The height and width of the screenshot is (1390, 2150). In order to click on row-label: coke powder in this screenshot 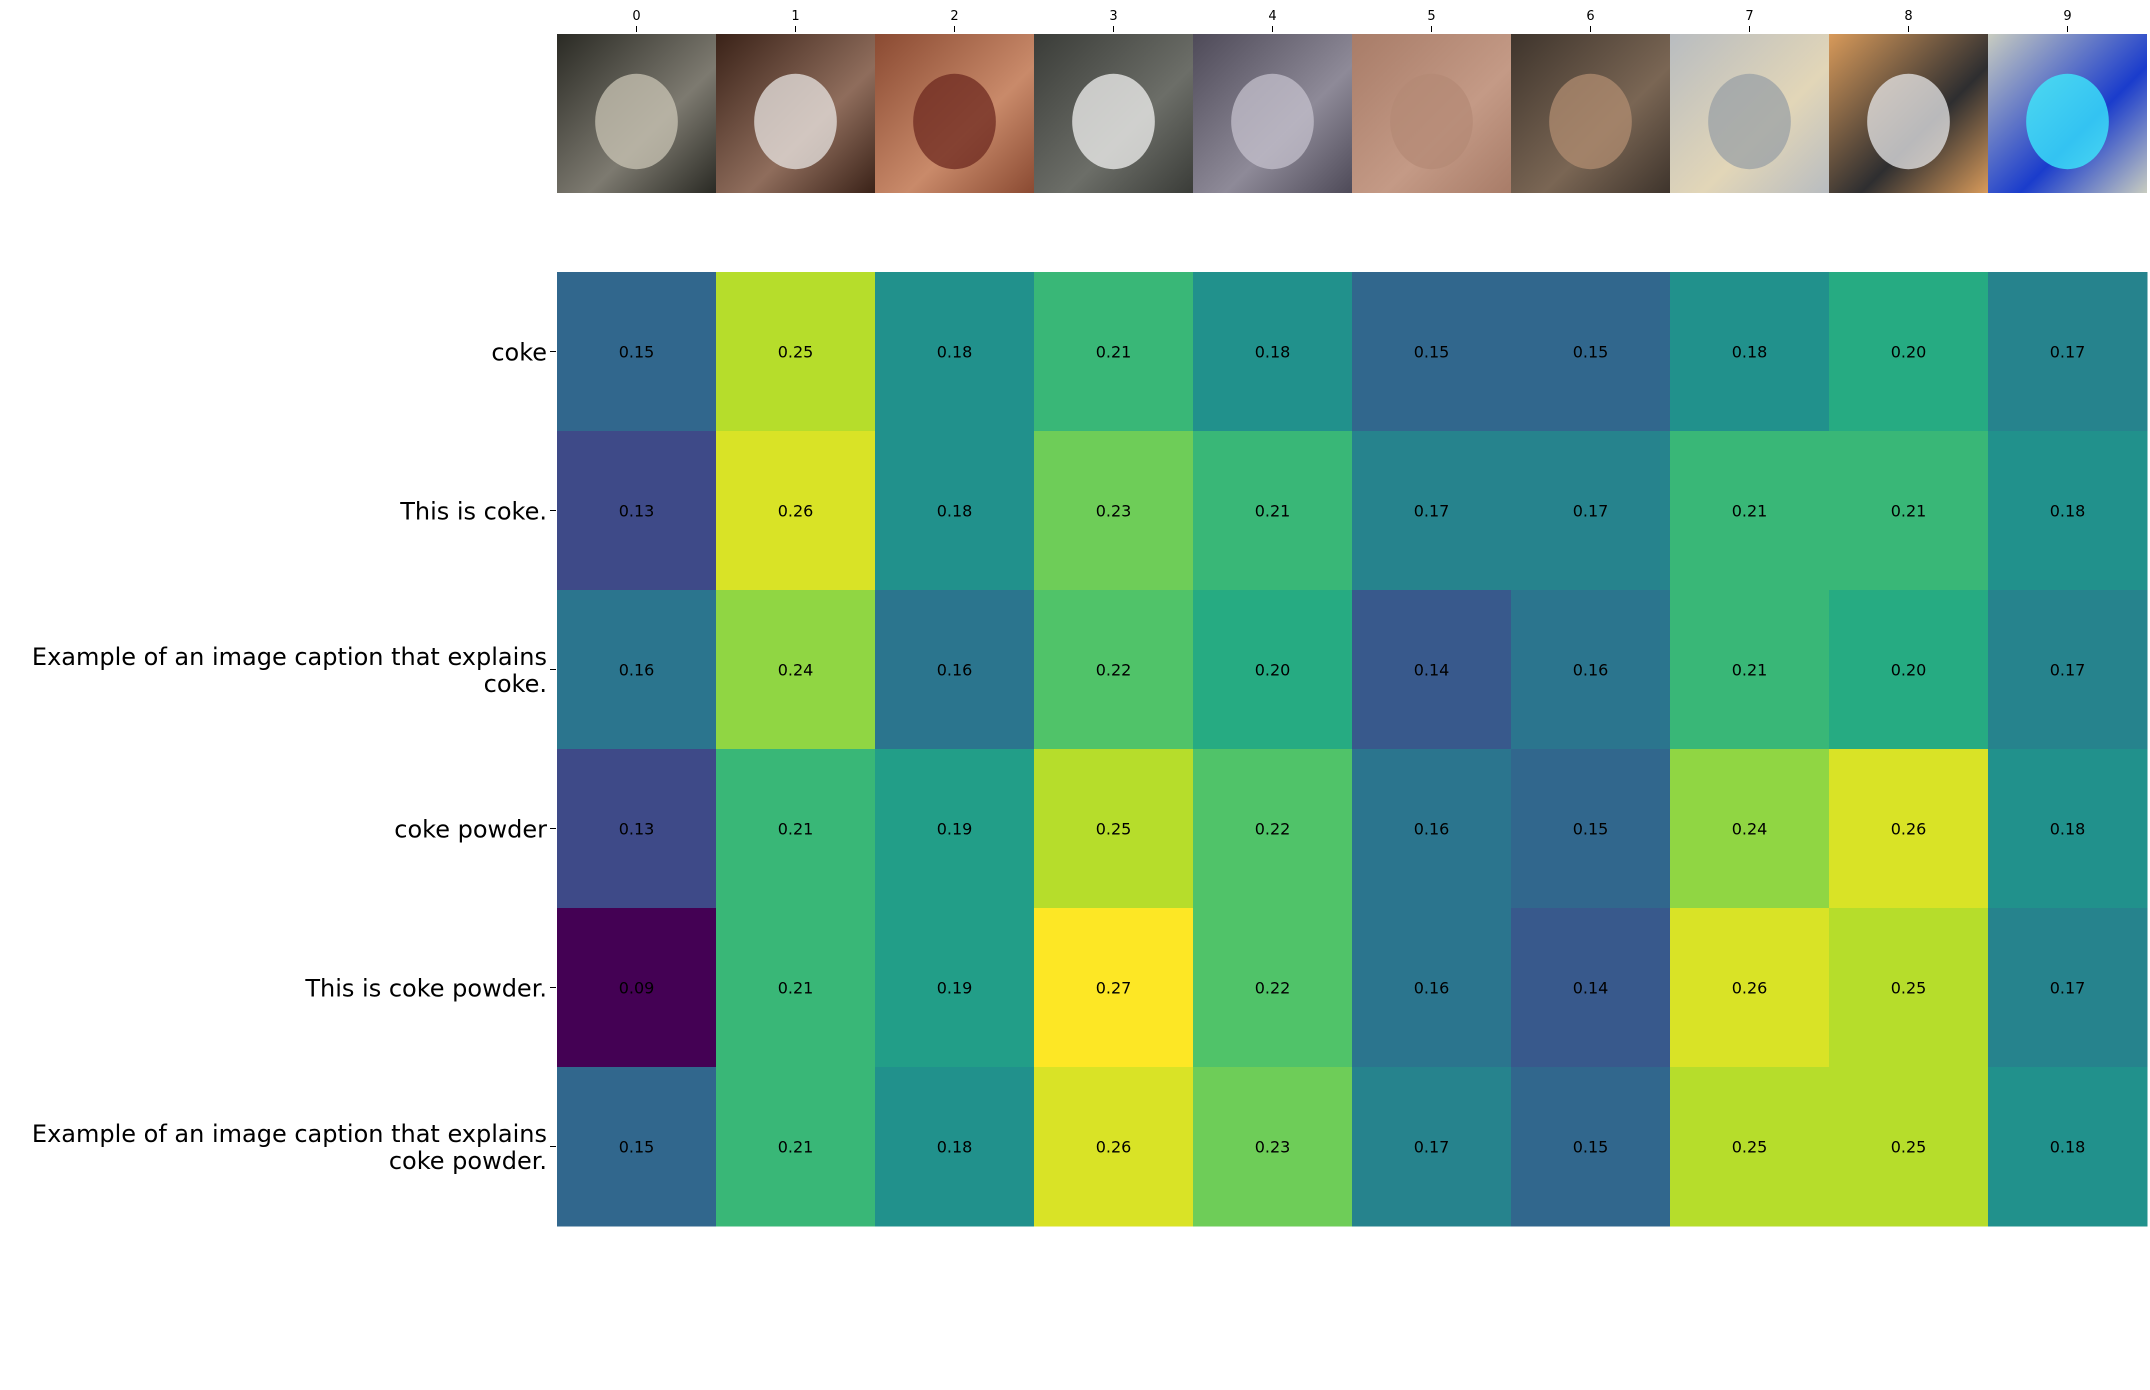, I will do `click(470, 830)`.